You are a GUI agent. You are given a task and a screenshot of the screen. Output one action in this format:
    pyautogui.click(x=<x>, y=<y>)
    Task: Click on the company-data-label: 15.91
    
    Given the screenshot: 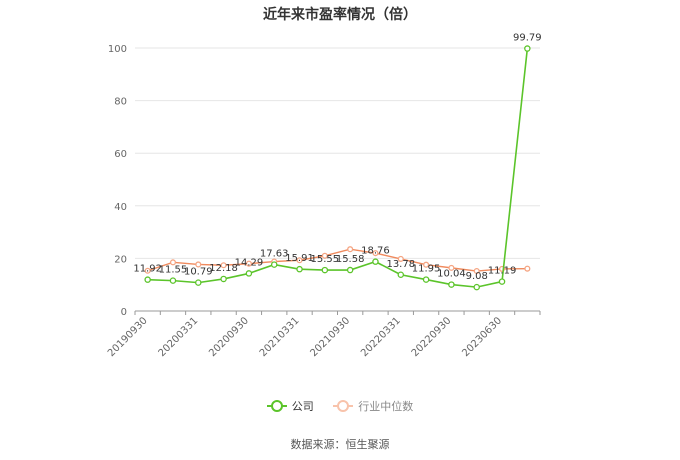 What is the action you would take?
    pyautogui.click(x=299, y=258)
    